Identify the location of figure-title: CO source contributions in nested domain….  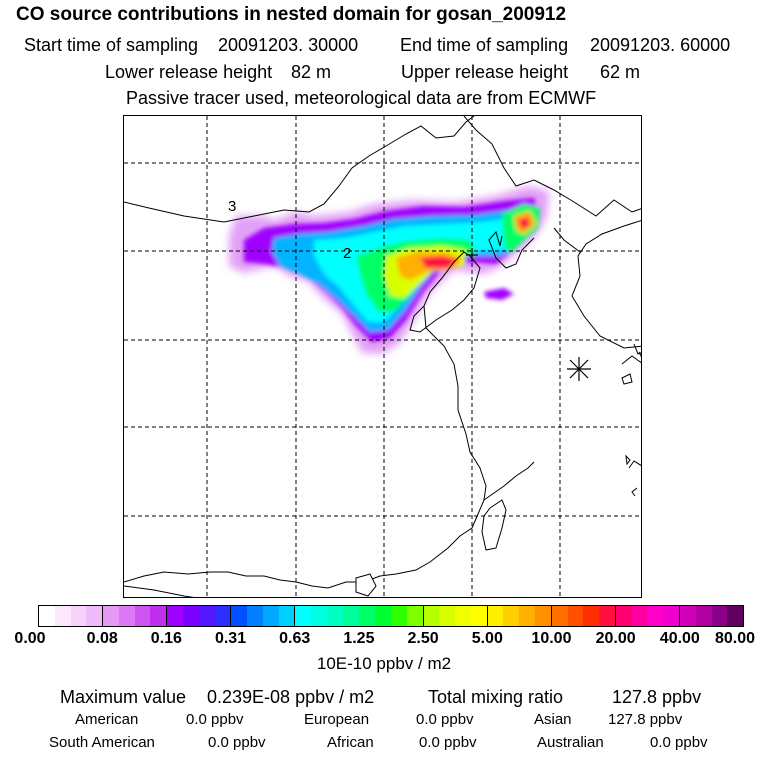
(291, 14).